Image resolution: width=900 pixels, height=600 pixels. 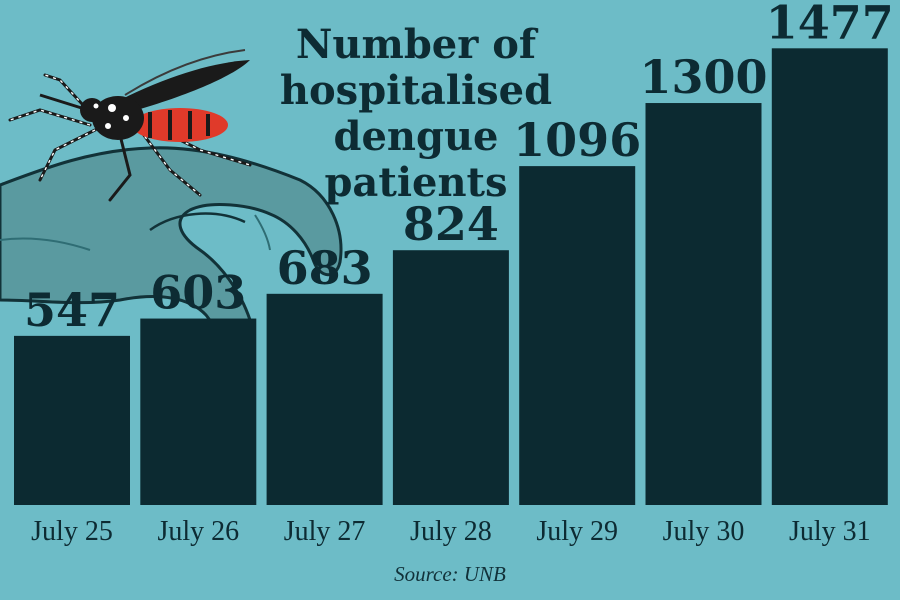 I want to click on category-label: July 31, so click(x=830, y=531).